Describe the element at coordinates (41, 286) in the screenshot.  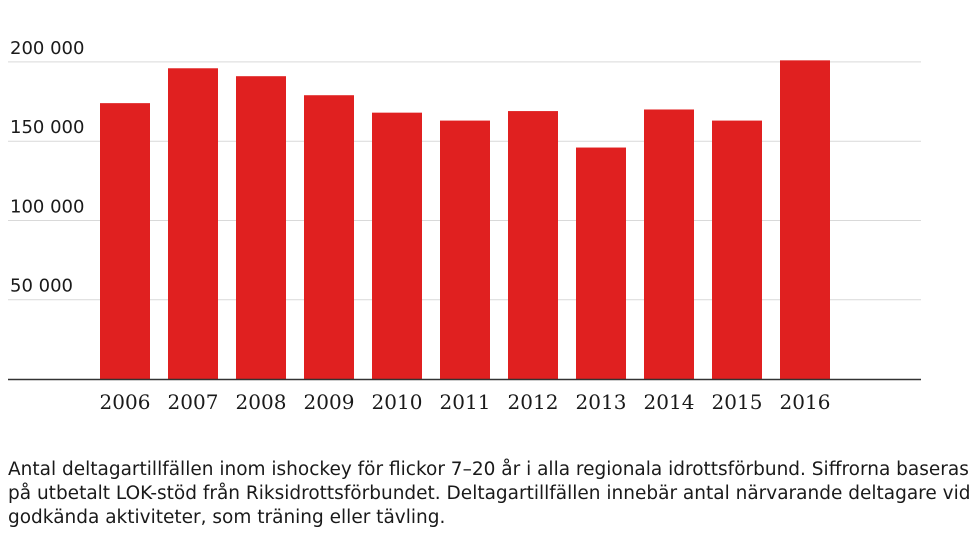
I see `y-tick-label: 50 000` at that location.